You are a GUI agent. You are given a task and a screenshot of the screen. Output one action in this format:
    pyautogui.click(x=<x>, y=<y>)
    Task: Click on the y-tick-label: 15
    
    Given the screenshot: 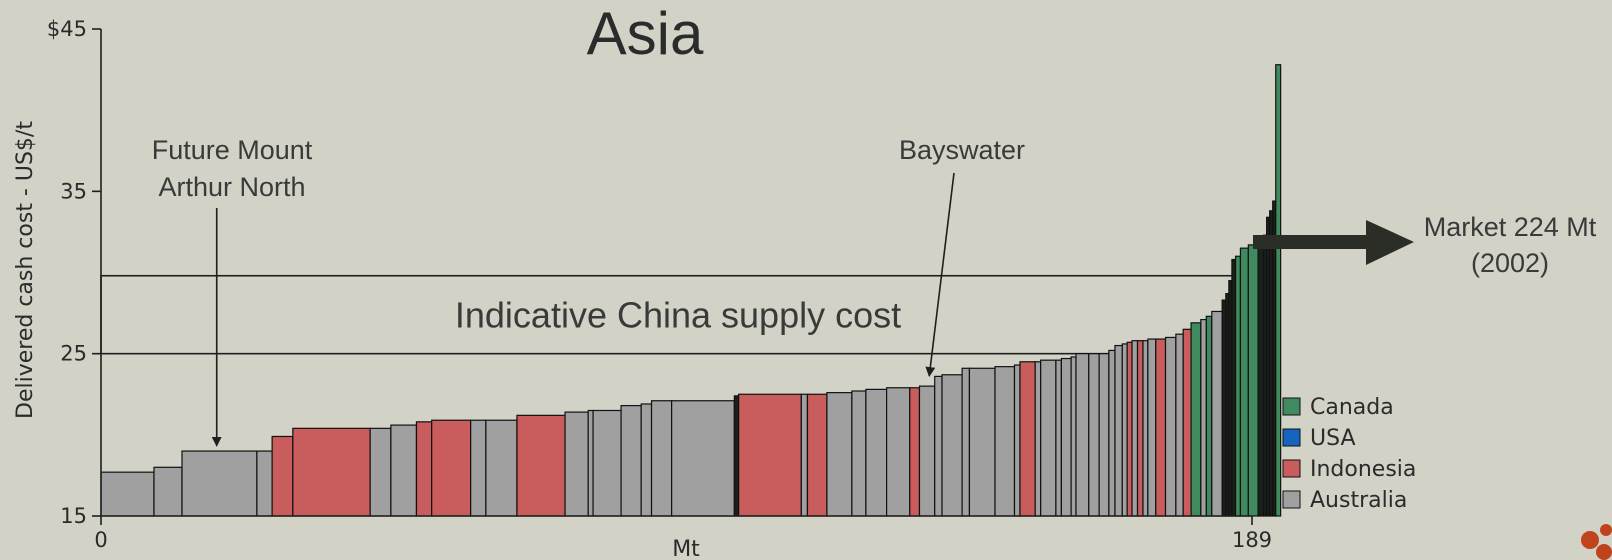 What is the action you would take?
    pyautogui.click(x=73, y=516)
    